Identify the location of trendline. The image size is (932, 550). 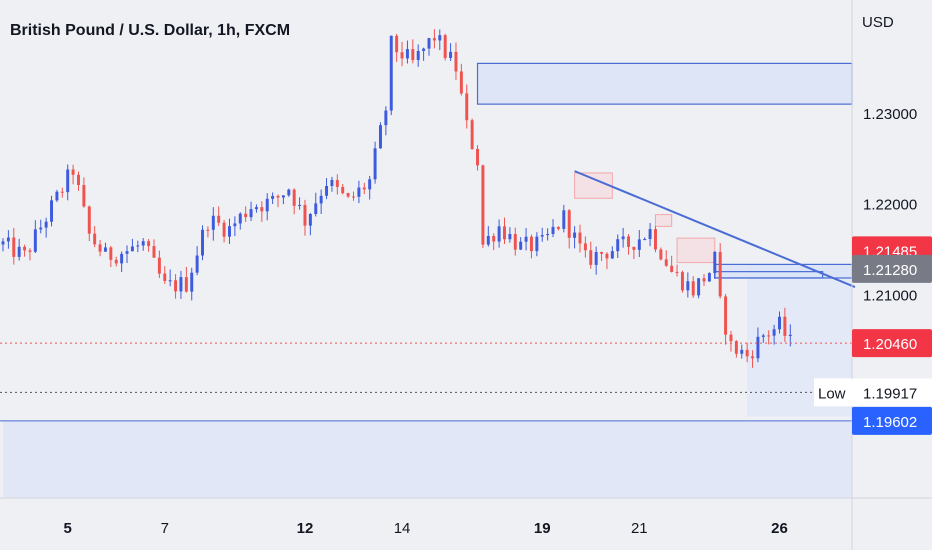
(715, 229).